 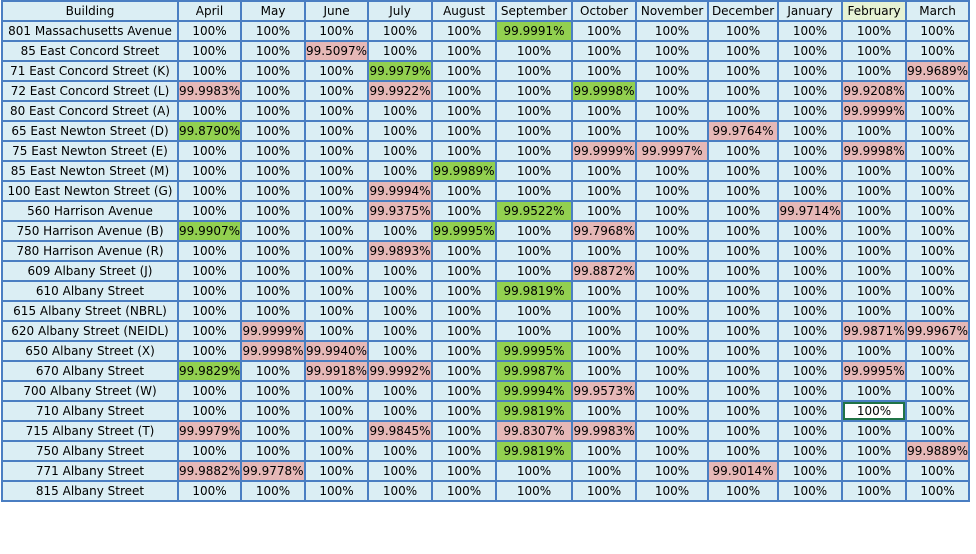 What do you see at coordinates (938, 71) in the screenshot?
I see `uptime-cell-march: 99.9689%` at bounding box center [938, 71].